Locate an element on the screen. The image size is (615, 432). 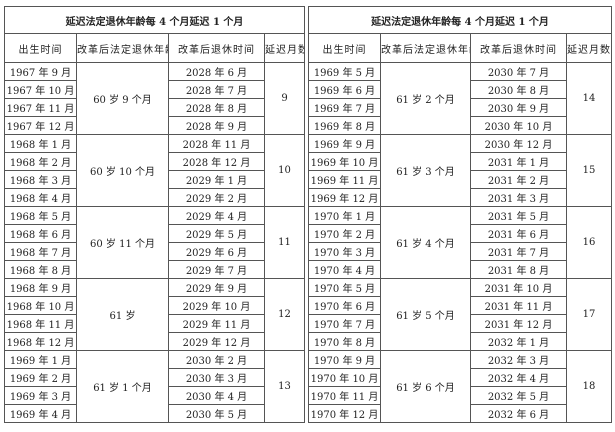
retirement-date: 2028 年 11 月 is located at coordinates (216, 143).